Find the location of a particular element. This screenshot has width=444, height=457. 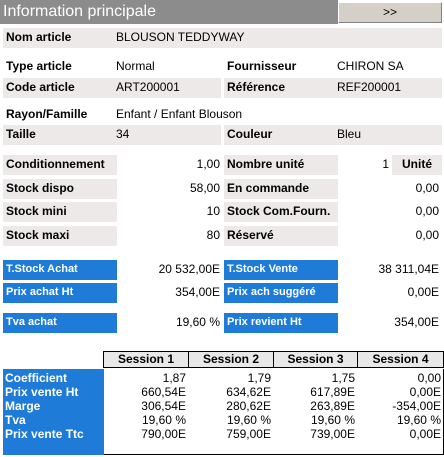

session-row-labels-panel is located at coordinates (53, 412).